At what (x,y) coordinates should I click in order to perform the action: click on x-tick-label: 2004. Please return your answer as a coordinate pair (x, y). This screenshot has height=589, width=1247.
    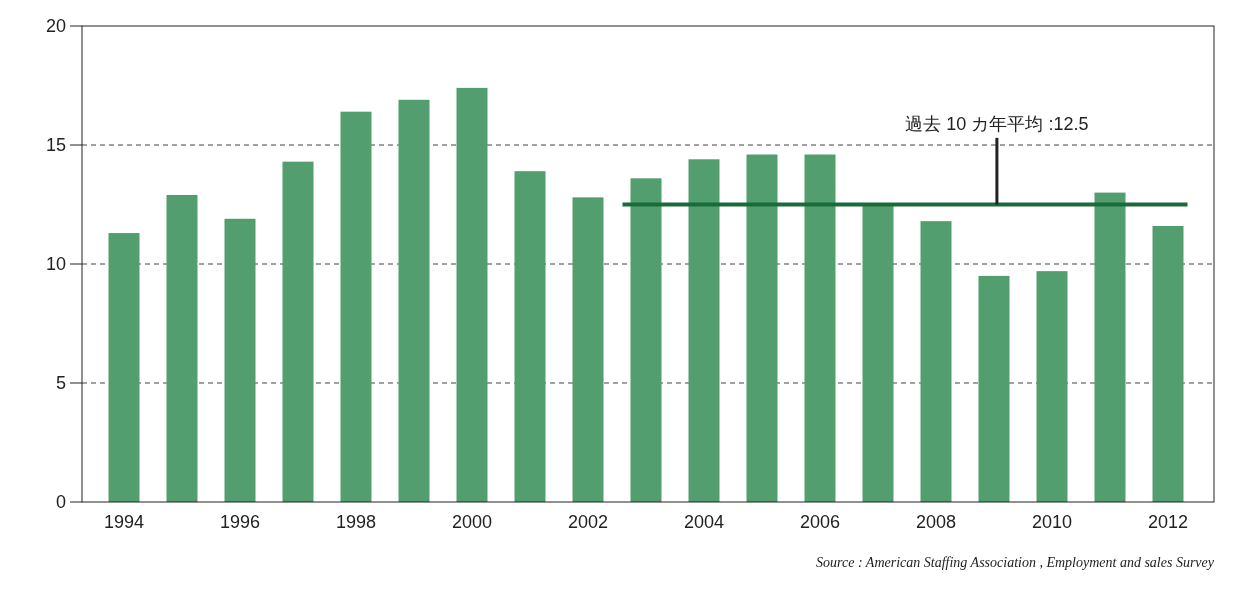
    Looking at the image, I should click on (704, 522).